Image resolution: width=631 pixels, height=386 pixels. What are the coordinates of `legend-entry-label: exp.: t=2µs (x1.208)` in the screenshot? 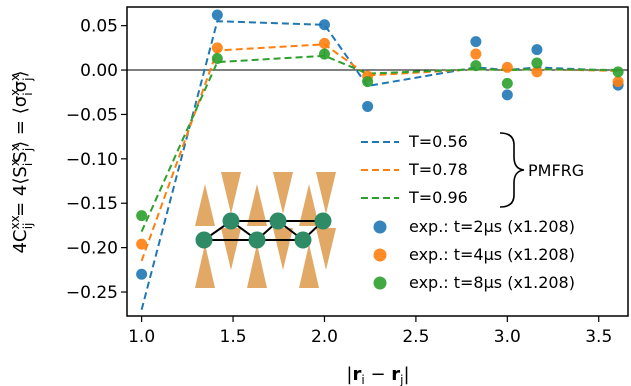 It's located at (492, 226).